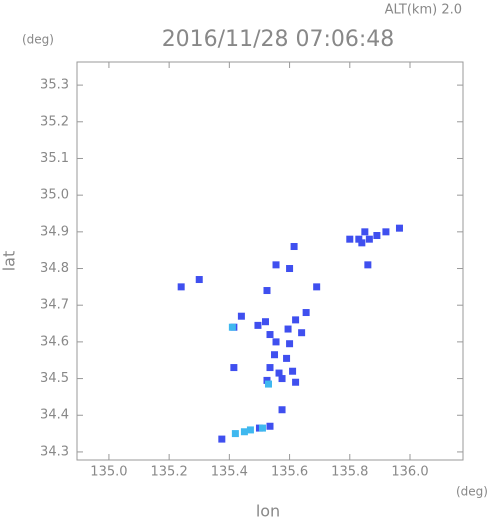  I want to click on x-axis-label: lon, so click(268, 511).